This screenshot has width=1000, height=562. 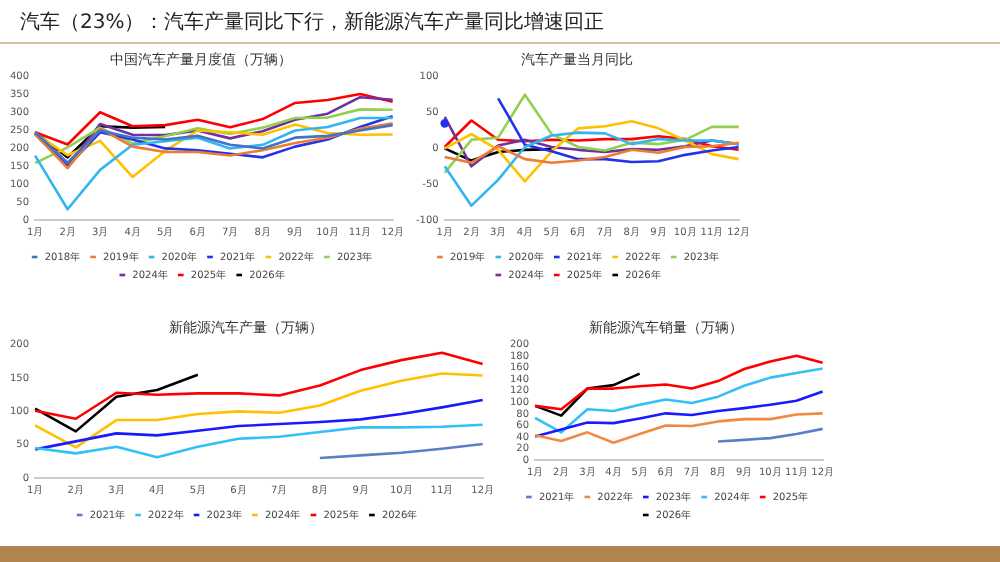 I want to click on text: 汽车（23%）：汽车产量同比下行，新能源汽车产量同比增速回正, so click(x=312, y=22).